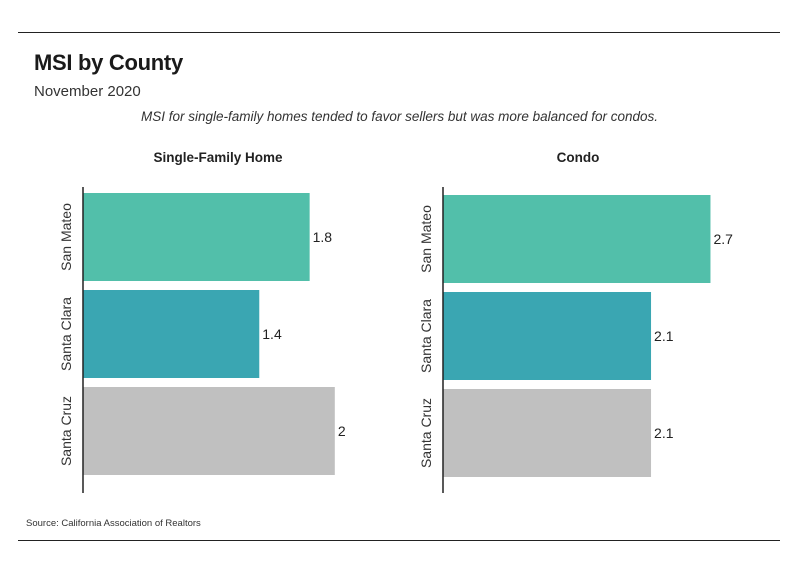  I want to click on panel-title: Condo, so click(578, 157).